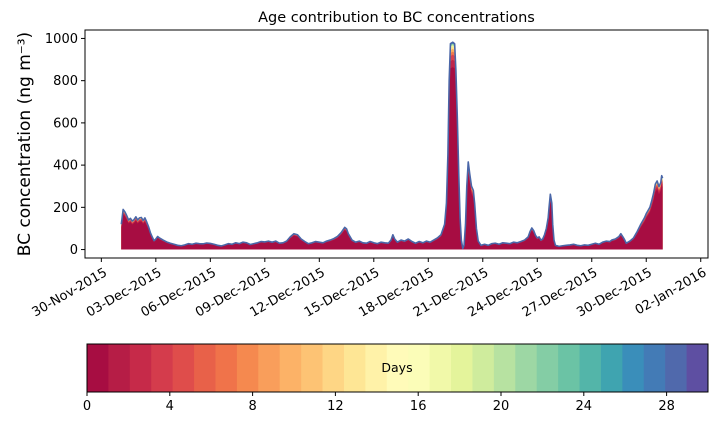 This screenshot has width=716, height=425. Describe the element at coordinates (65, 123) in the screenshot. I see `y-tick-label: 600` at that location.